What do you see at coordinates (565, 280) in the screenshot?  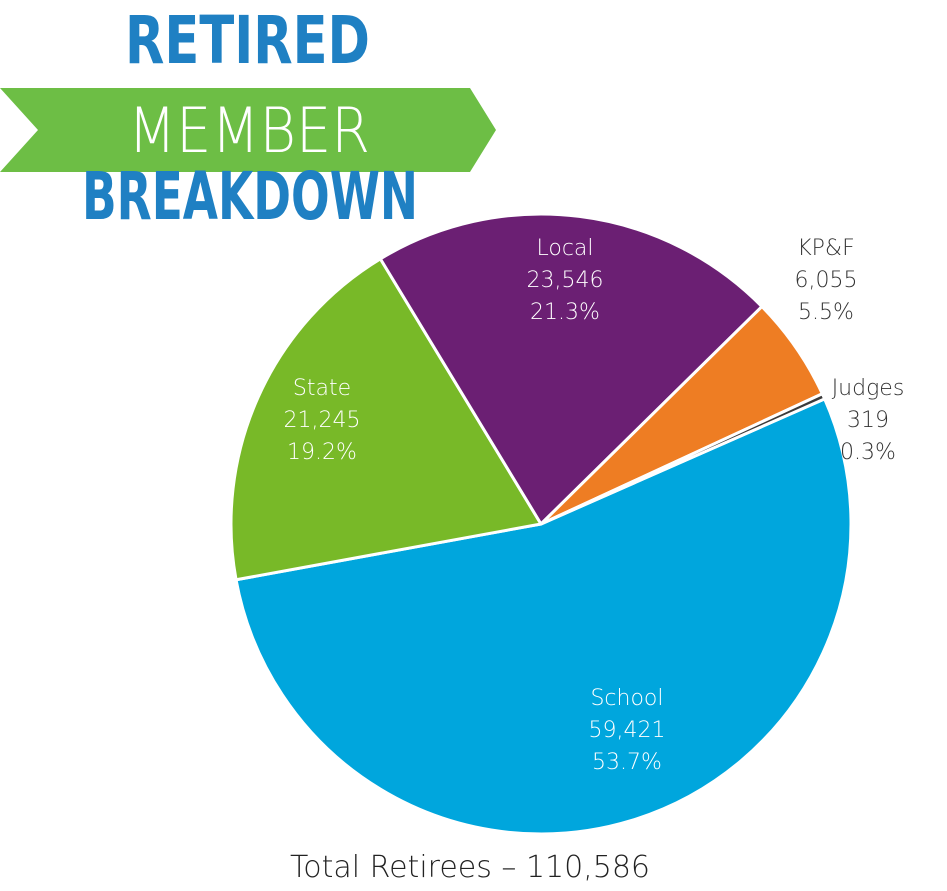 I see `slice-label: 23,546` at bounding box center [565, 280].